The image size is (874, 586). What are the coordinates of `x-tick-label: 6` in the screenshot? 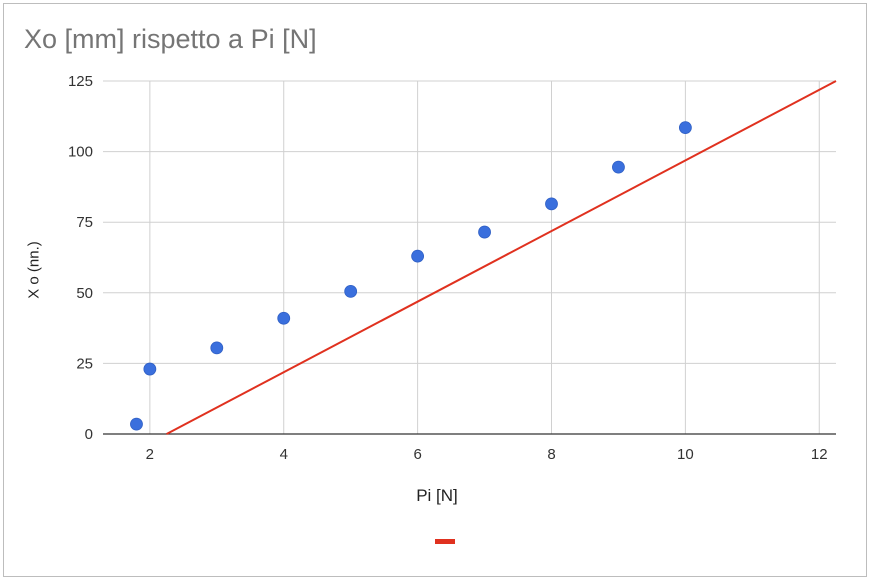 It's located at (417, 454).